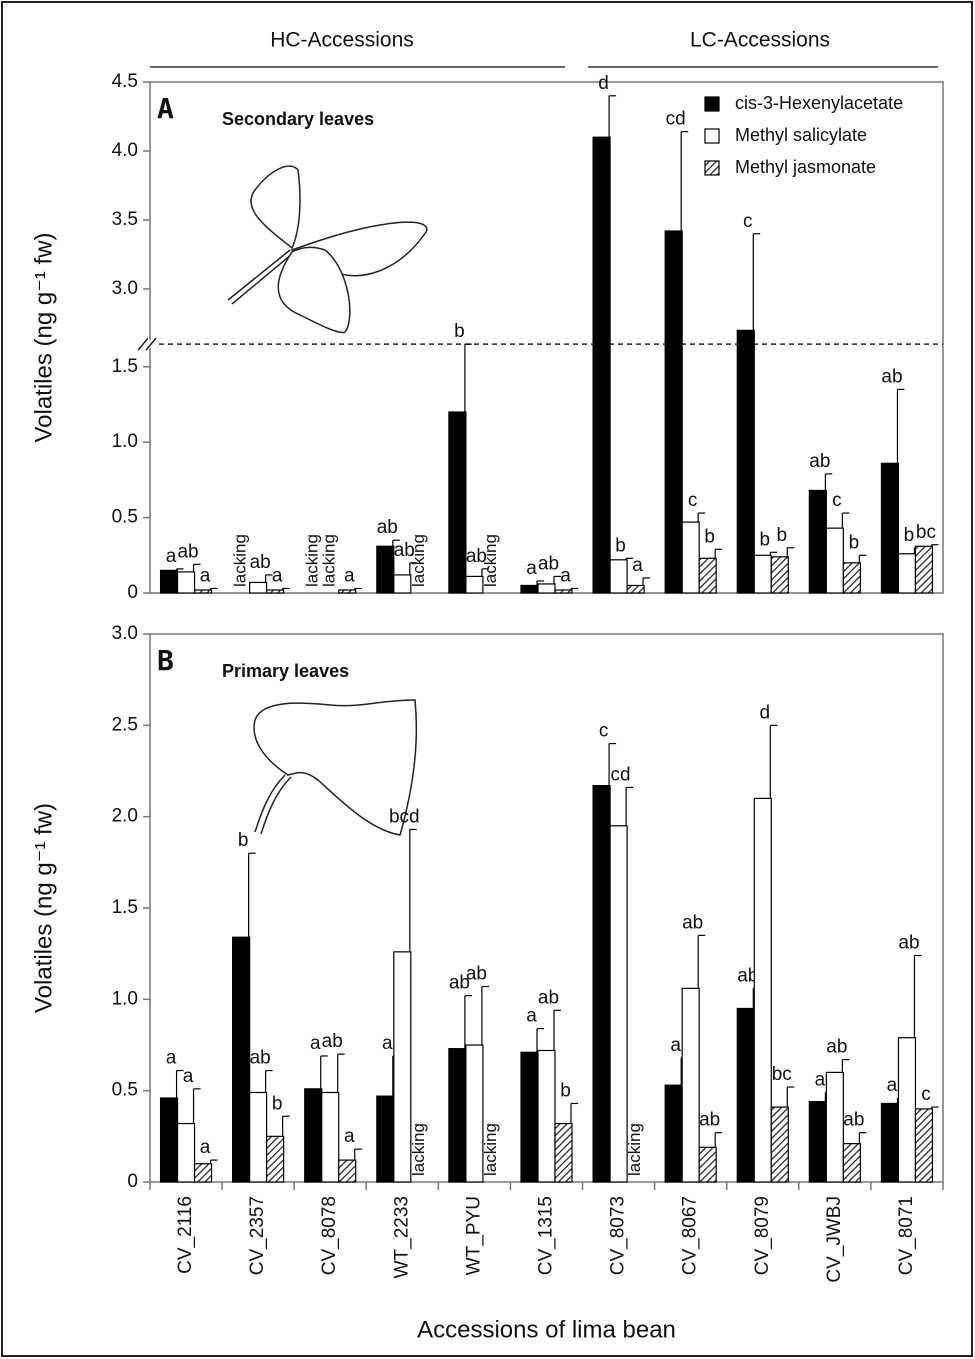  I want to click on x-tick-label: CV_8071, so click(906, 1235).